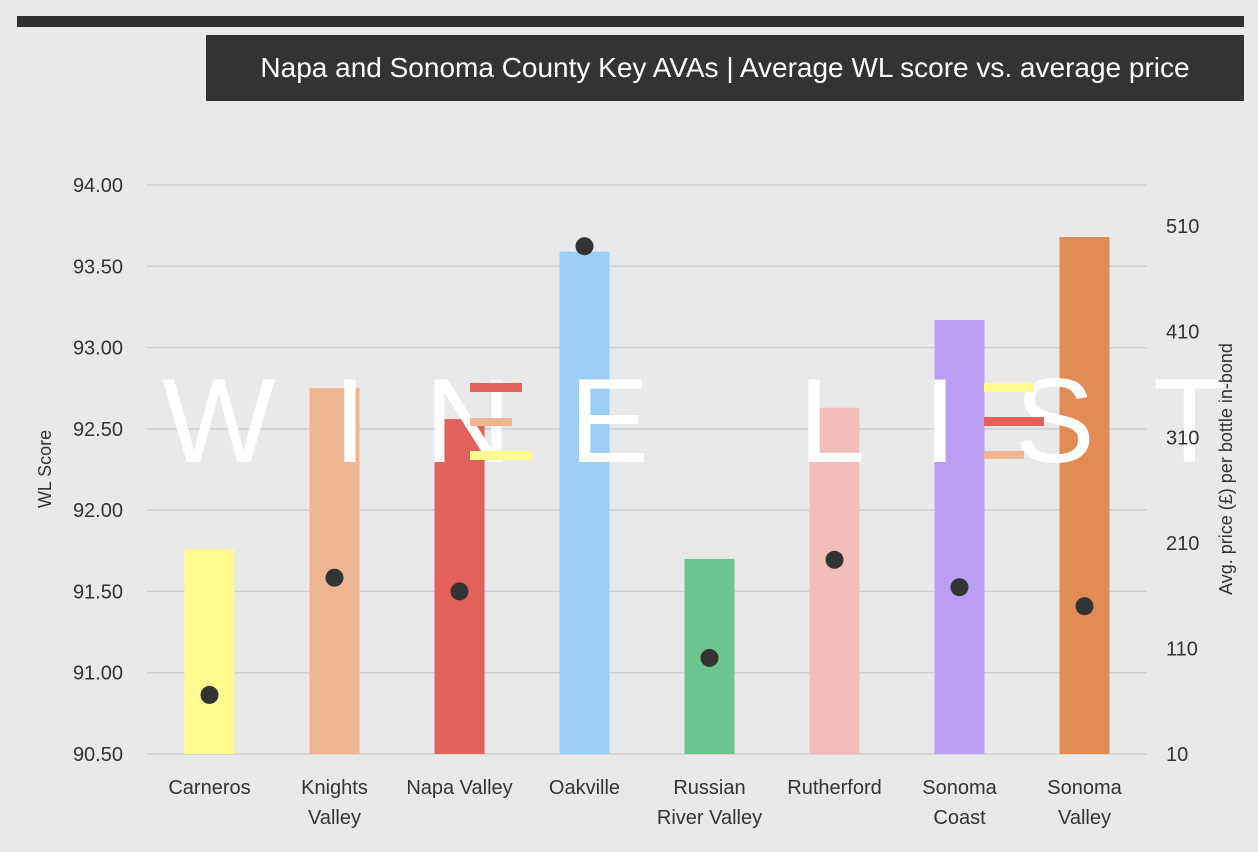 This screenshot has width=1258, height=852. What do you see at coordinates (1182, 333) in the screenshot?
I see `y2-tick-label: 410` at bounding box center [1182, 333].